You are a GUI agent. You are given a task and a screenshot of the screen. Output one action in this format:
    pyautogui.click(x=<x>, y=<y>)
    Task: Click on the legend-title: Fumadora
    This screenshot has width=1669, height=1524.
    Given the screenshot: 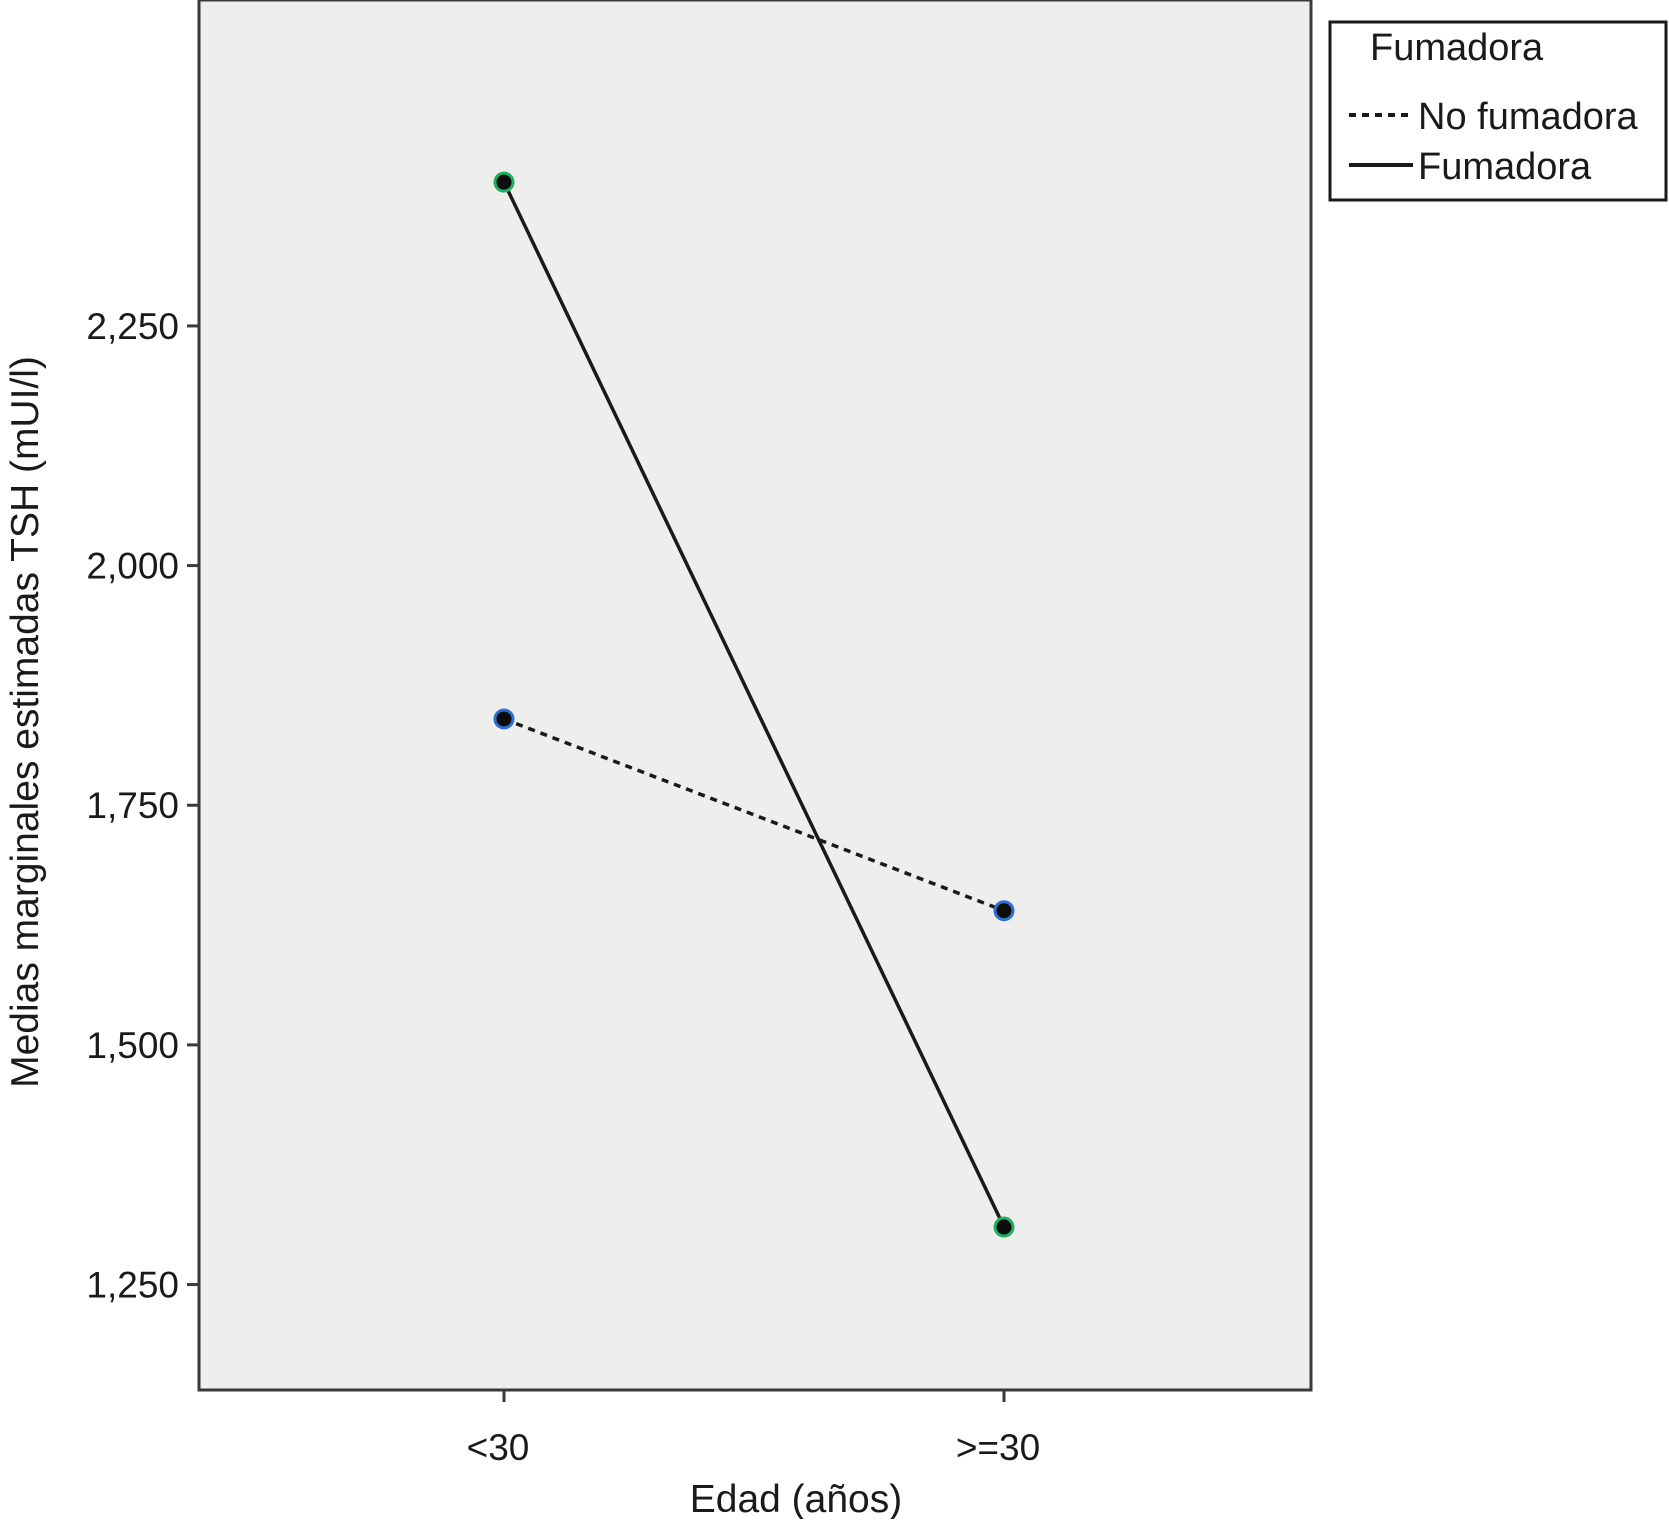 What is the action you would take?
    pyautogui.click(x=1457, y=48)
    